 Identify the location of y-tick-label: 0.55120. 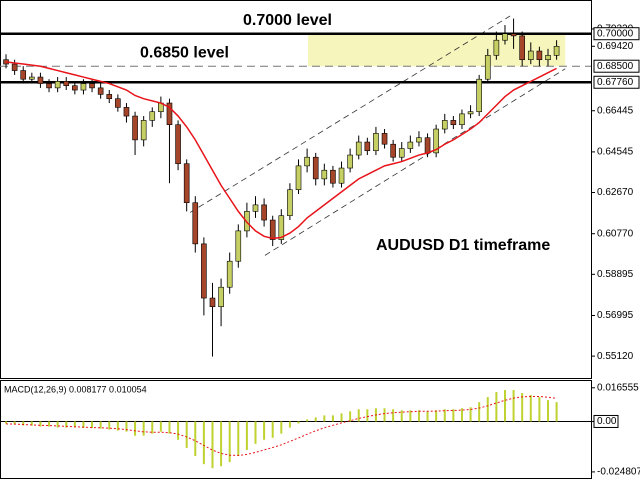
(615, 356).